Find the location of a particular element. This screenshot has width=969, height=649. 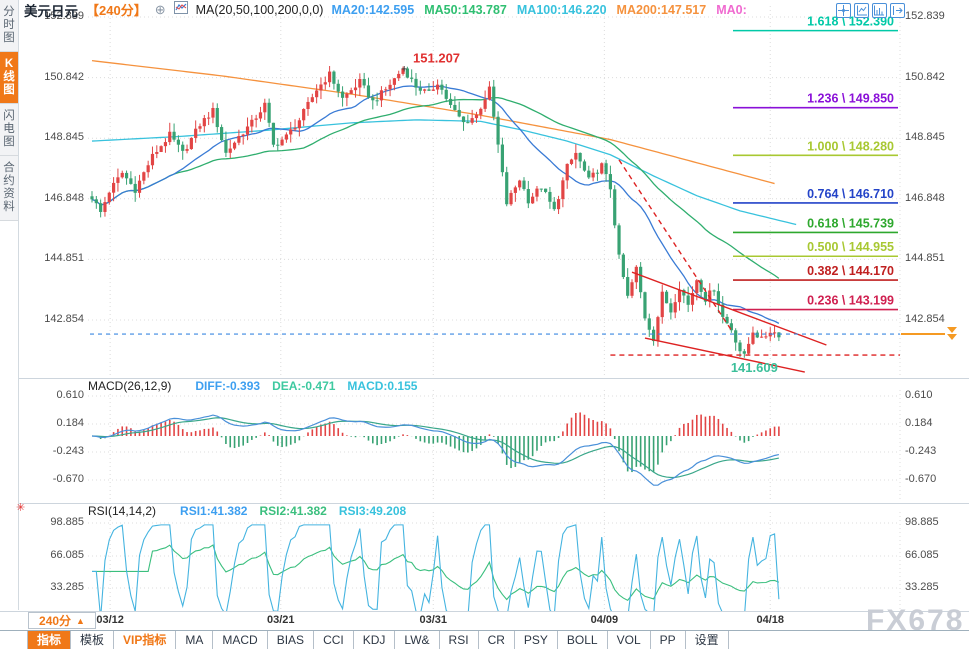

toolbar-item-VOL: VOL is located at coordinates (629, 640).